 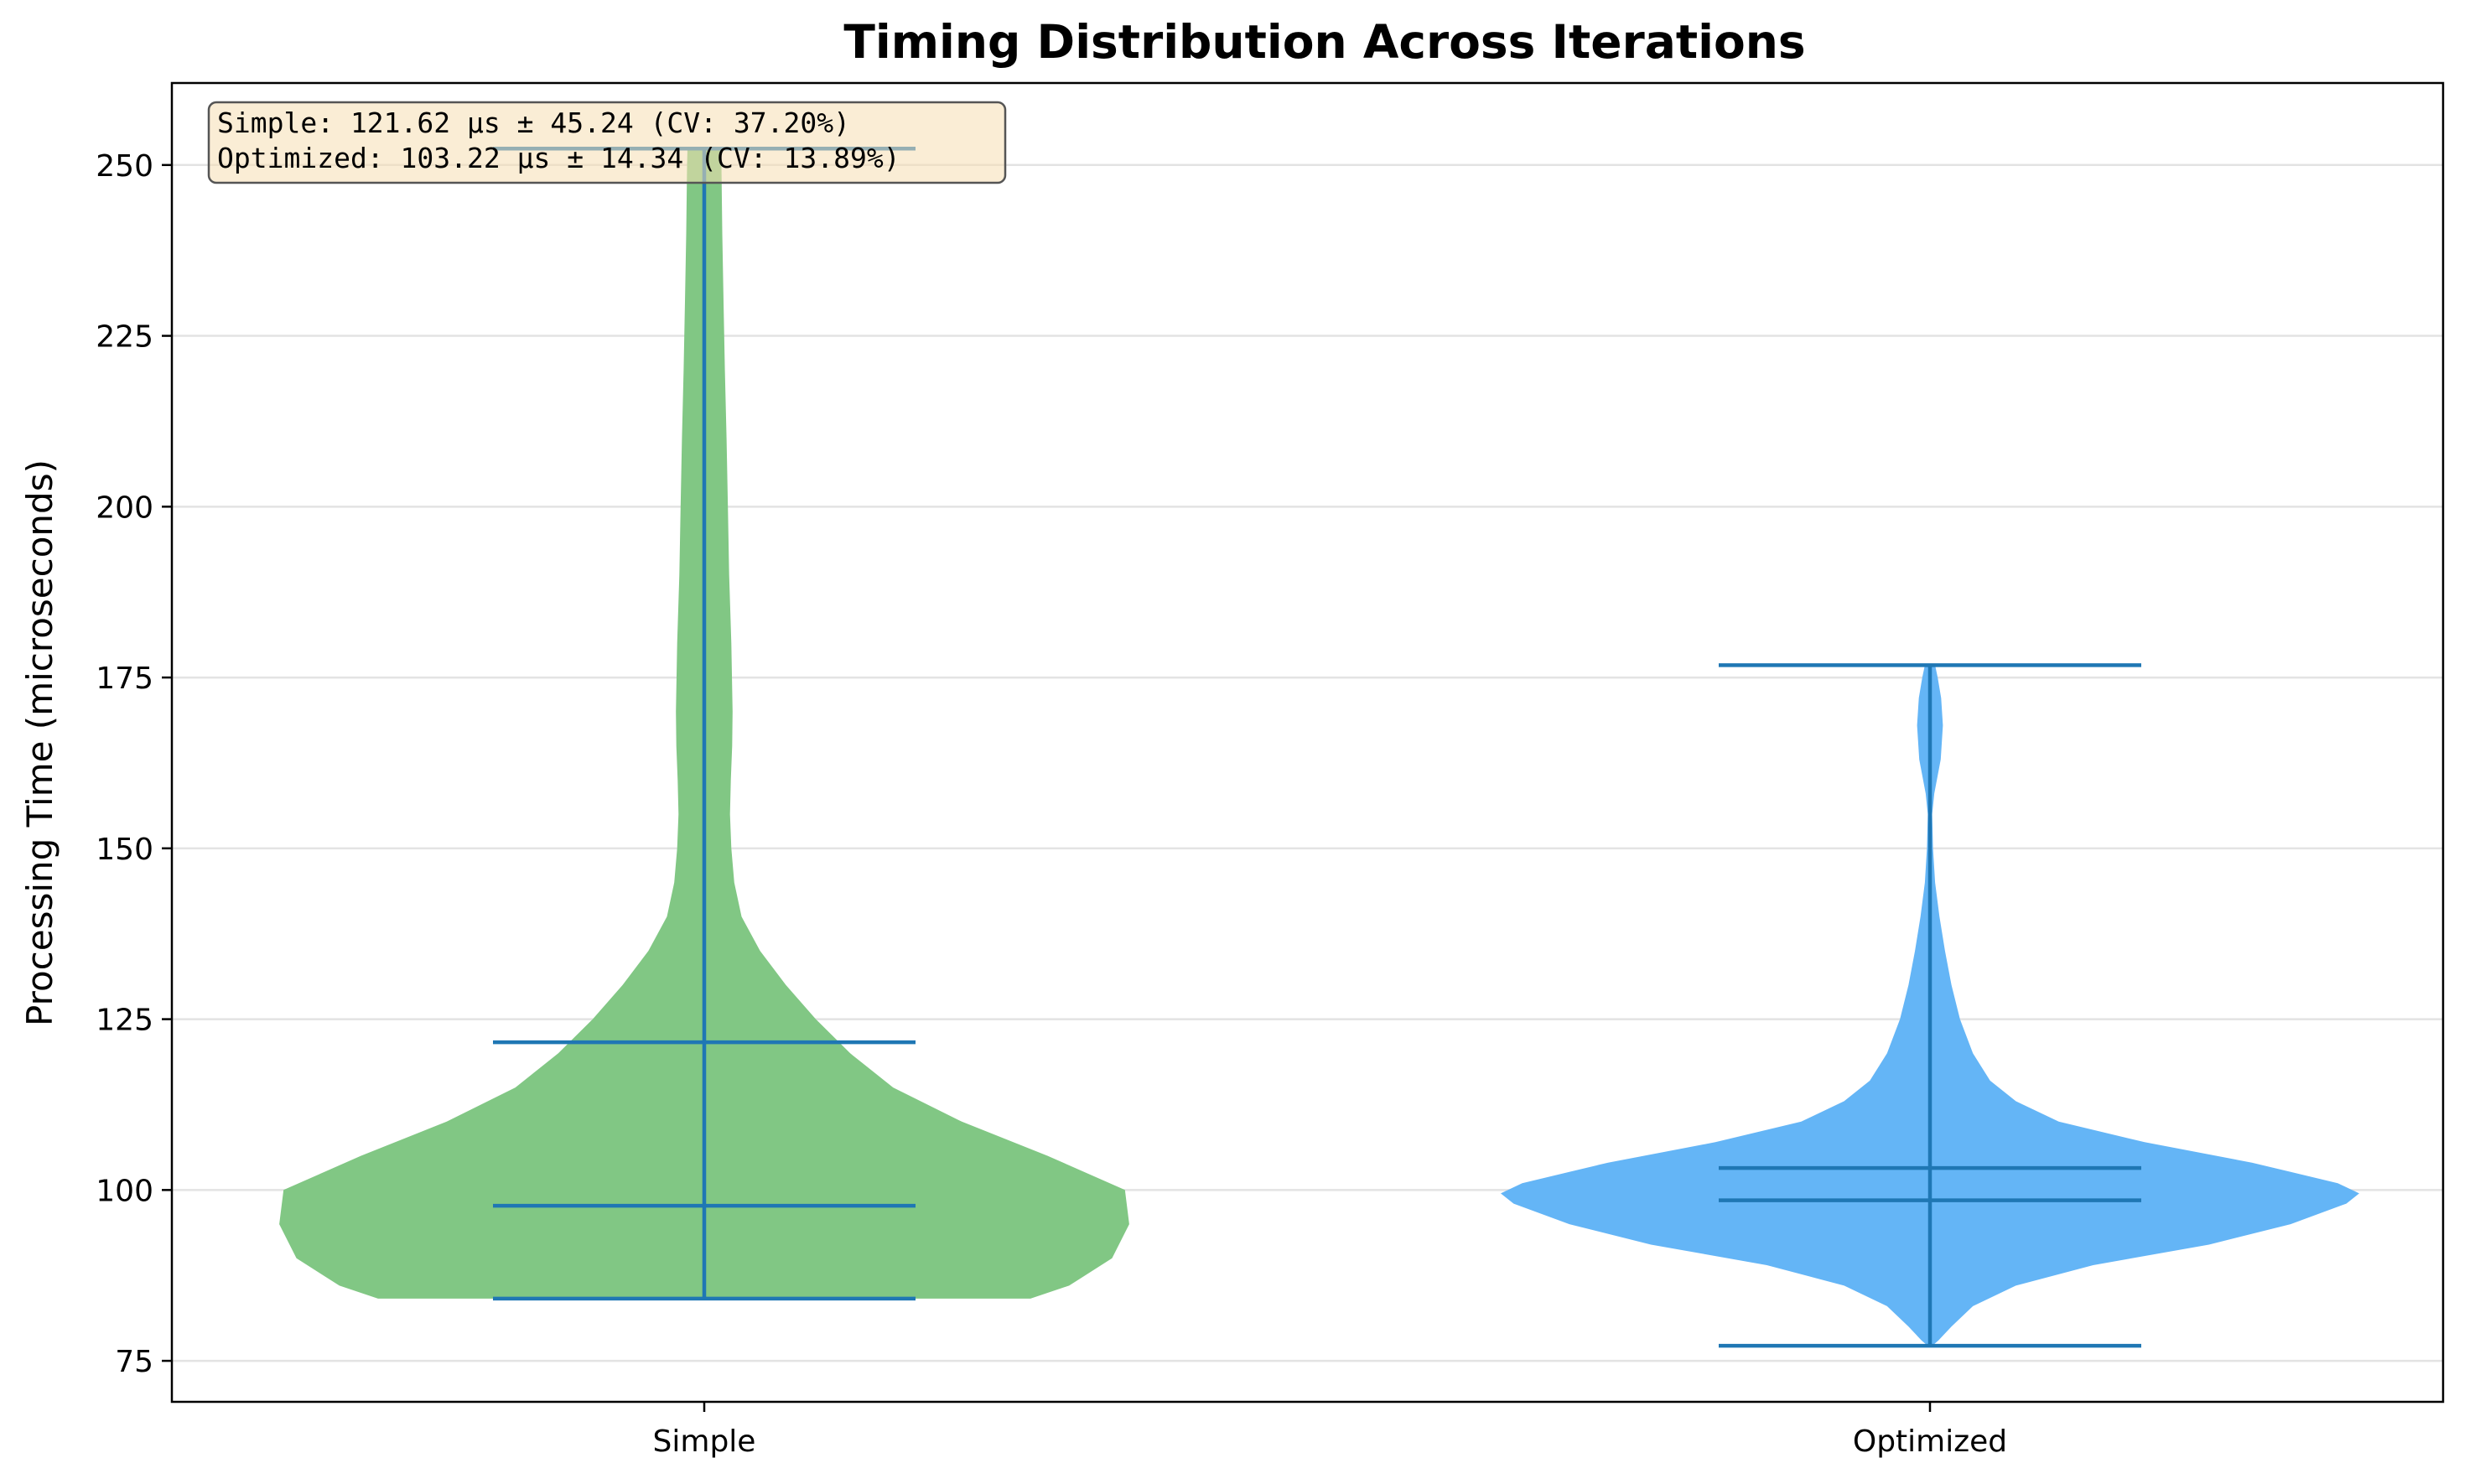 What do you see at coordinates (704, 1441) in the screenshot?
I see `x-tick-label-simple: Simple` at bounding box center [704, 1441].